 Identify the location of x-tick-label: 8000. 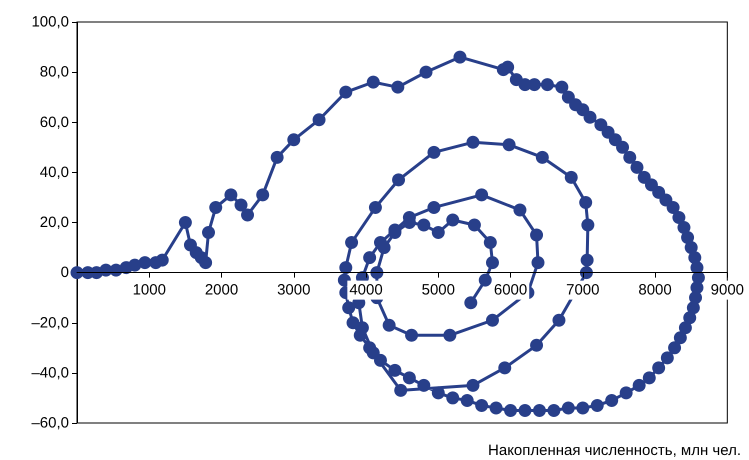
(655, 290).